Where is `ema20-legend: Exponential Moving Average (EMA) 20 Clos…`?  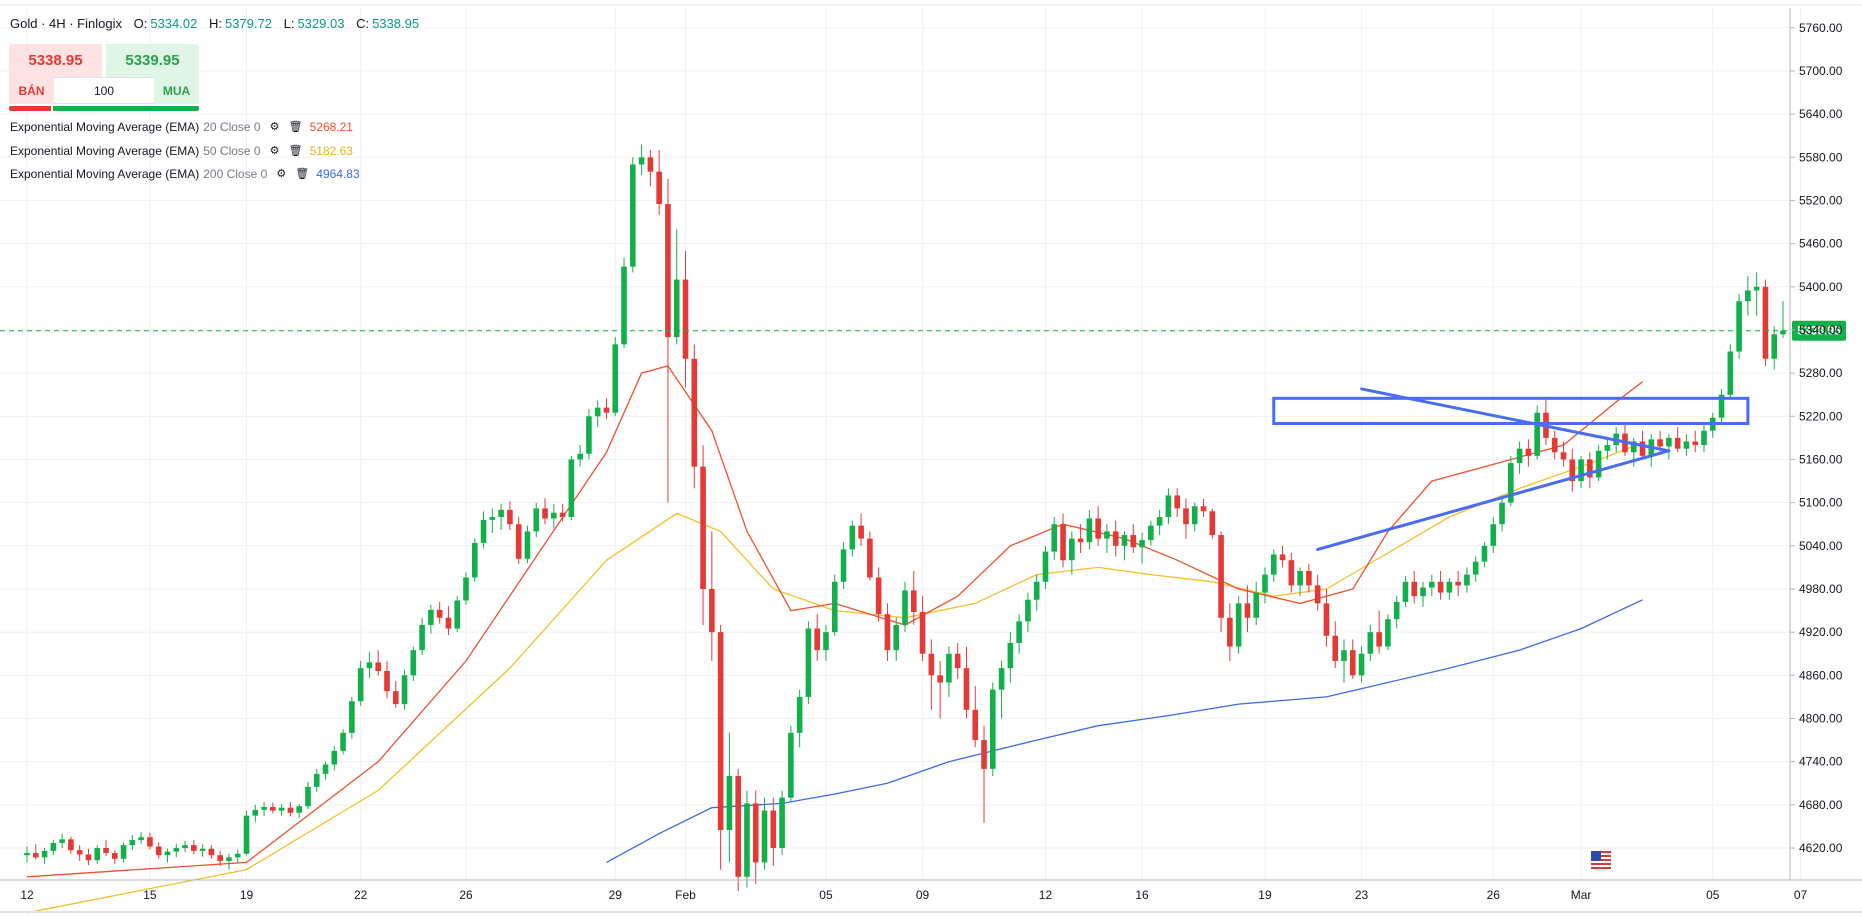
ema20-legend: Exponential Moving Average (EMA) 20 Clos… is located at coordinates (181, 127).